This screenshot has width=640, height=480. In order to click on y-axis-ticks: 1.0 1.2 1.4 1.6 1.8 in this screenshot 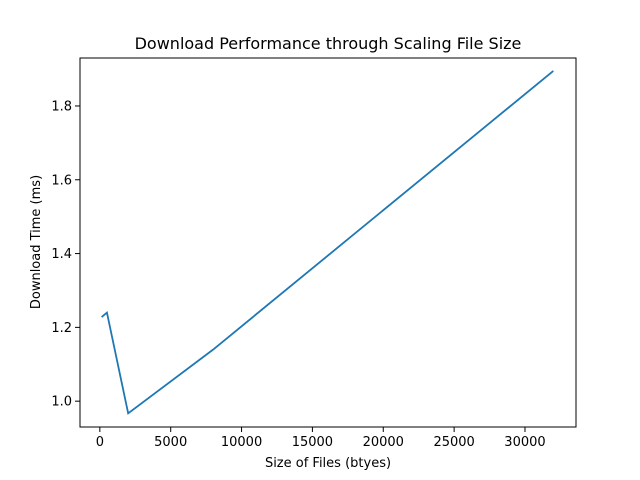, I will do `click(65, 254)`.